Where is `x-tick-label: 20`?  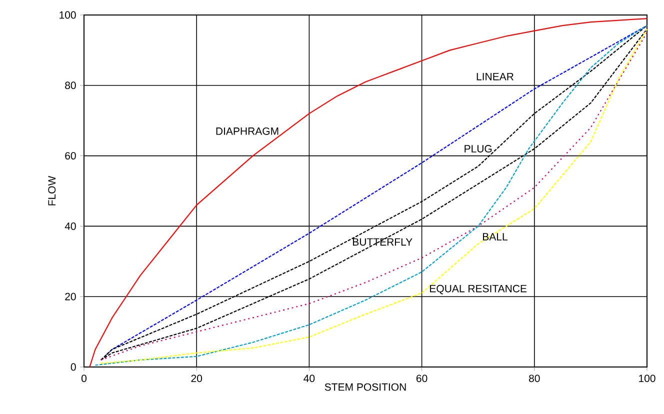 x-tick-label: 20 is located at coordinates (196, 378).